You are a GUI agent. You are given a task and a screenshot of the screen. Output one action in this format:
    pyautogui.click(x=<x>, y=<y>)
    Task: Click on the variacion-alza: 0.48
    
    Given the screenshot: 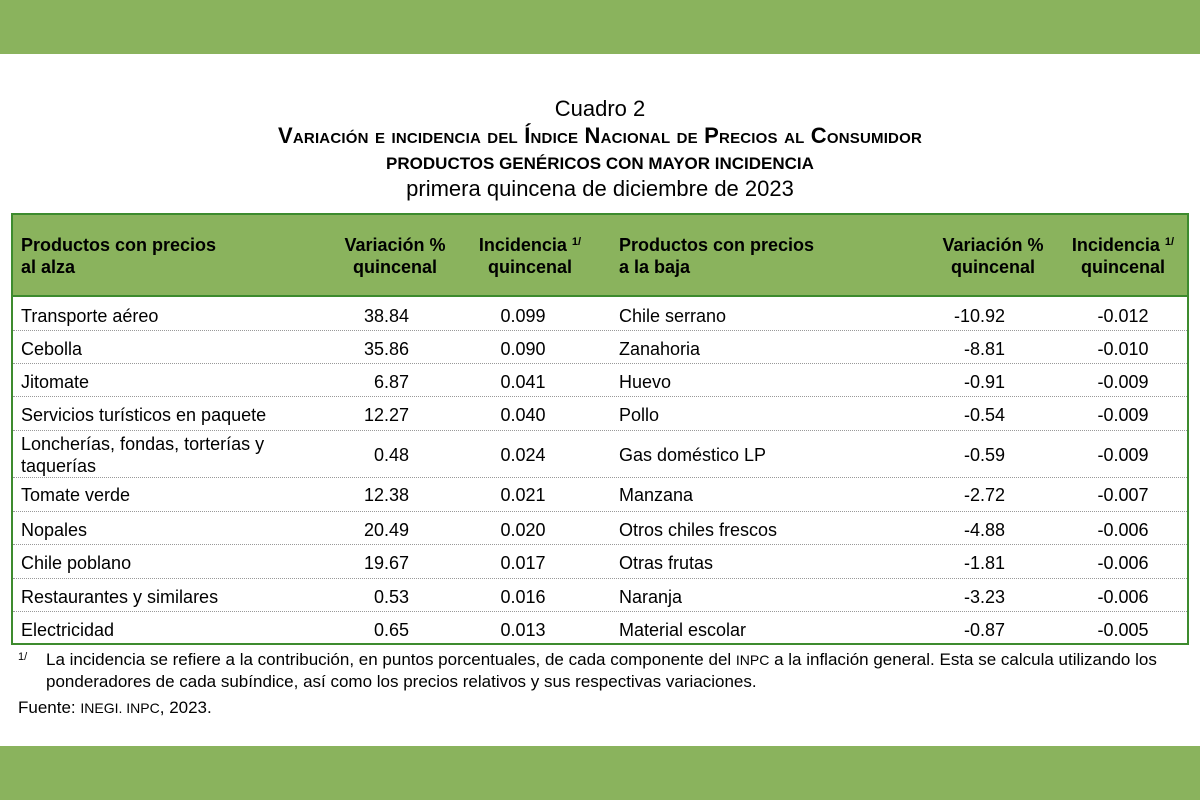 What is the action you would take?
    pyautogui.click(x=391, y=455)
    